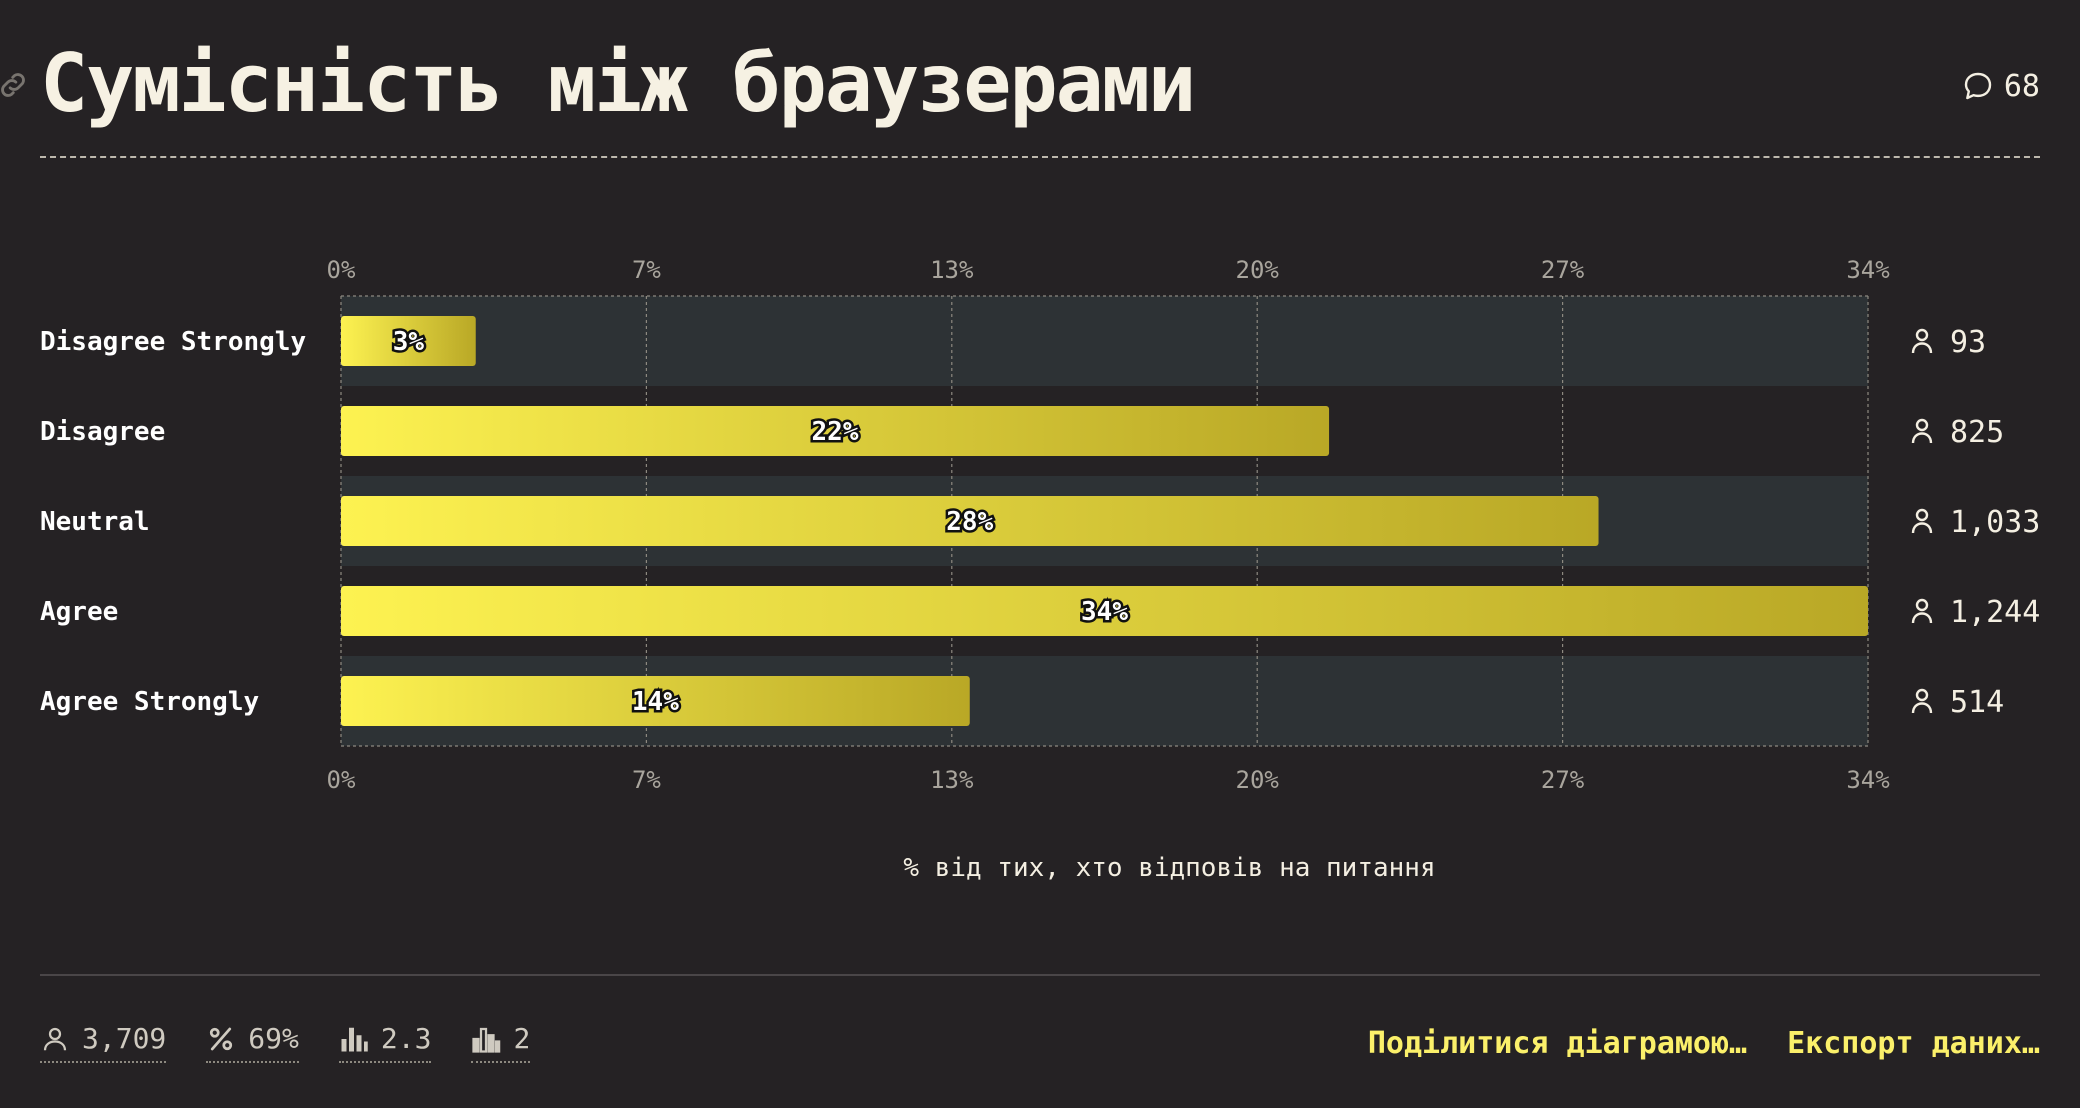 The image size is (2080, 1108). What do you see at coordinates (305, 1042) in the screenshot?
I see `footer-stats: 3,709 69% 2.3 2` at bounding box center [305, 1042].